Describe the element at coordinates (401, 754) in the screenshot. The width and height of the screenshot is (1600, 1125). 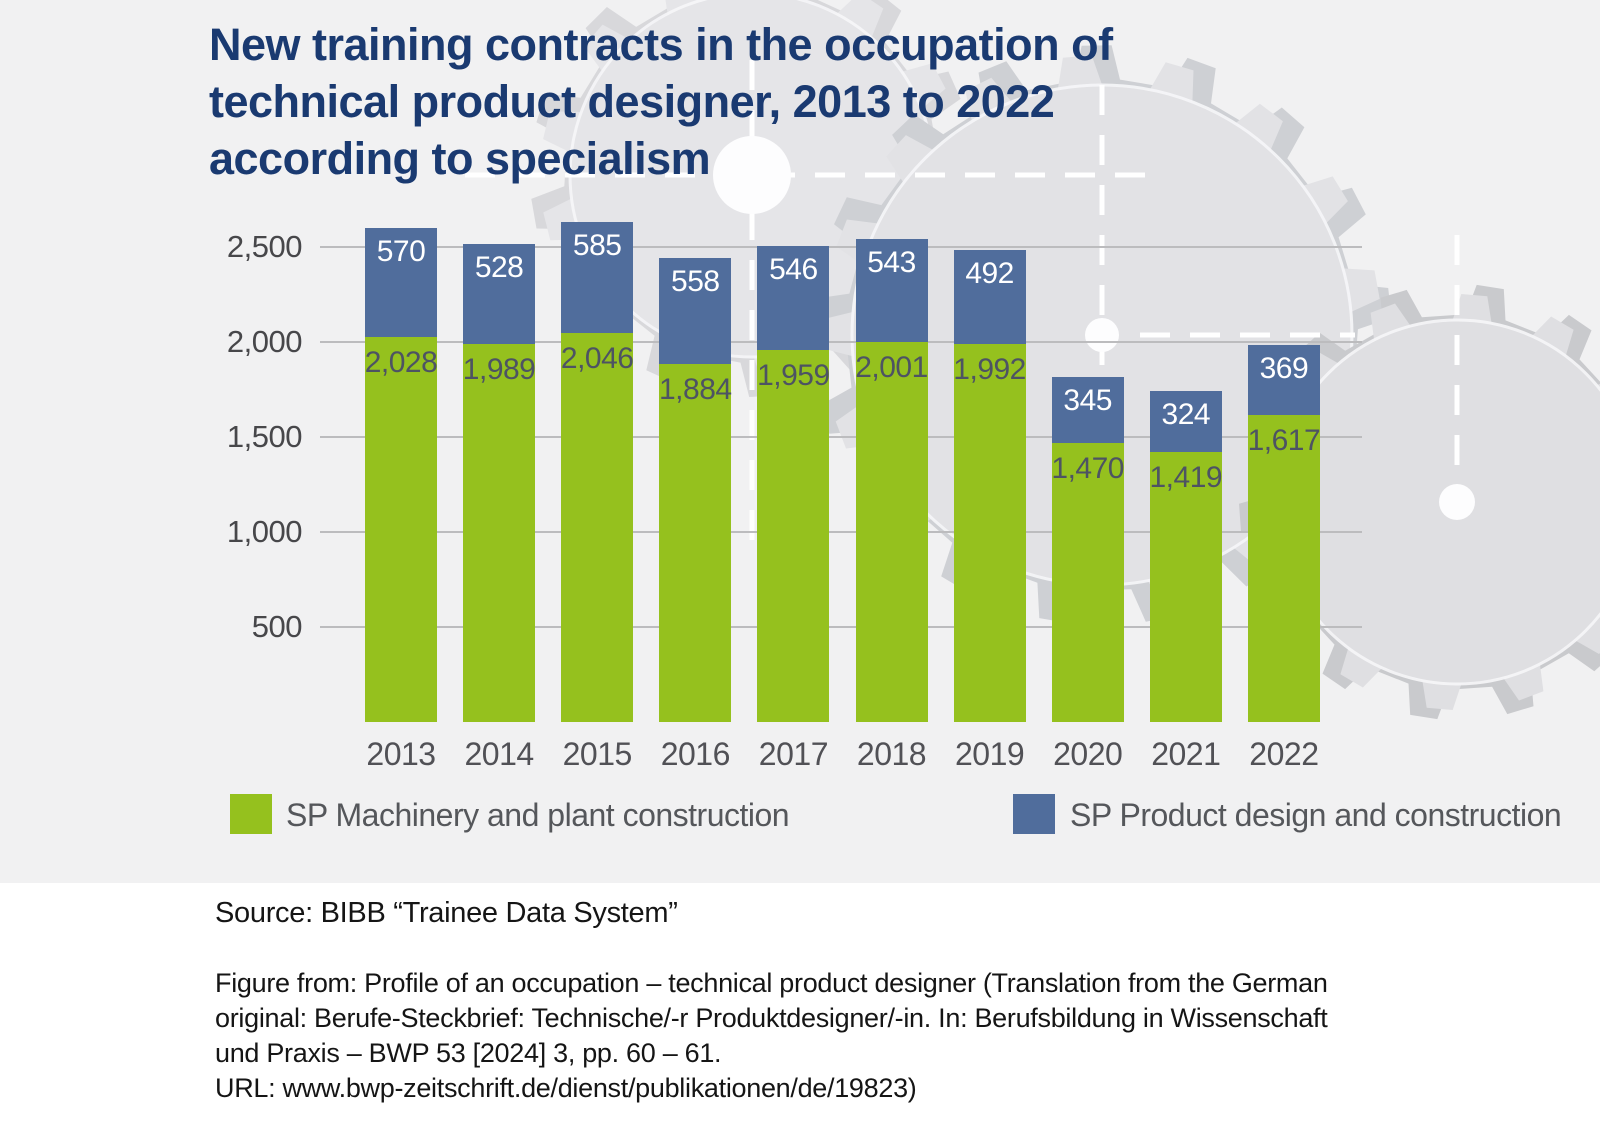
I see `x-axis-tick-label: 2013` at that location.